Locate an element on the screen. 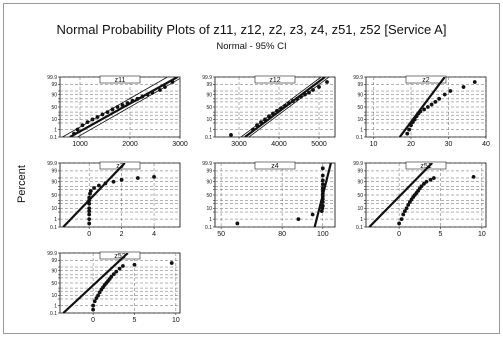 The width and height of the screenshot is (503, 338). x-tick-label: 50 is located at coordinates (221, 234).